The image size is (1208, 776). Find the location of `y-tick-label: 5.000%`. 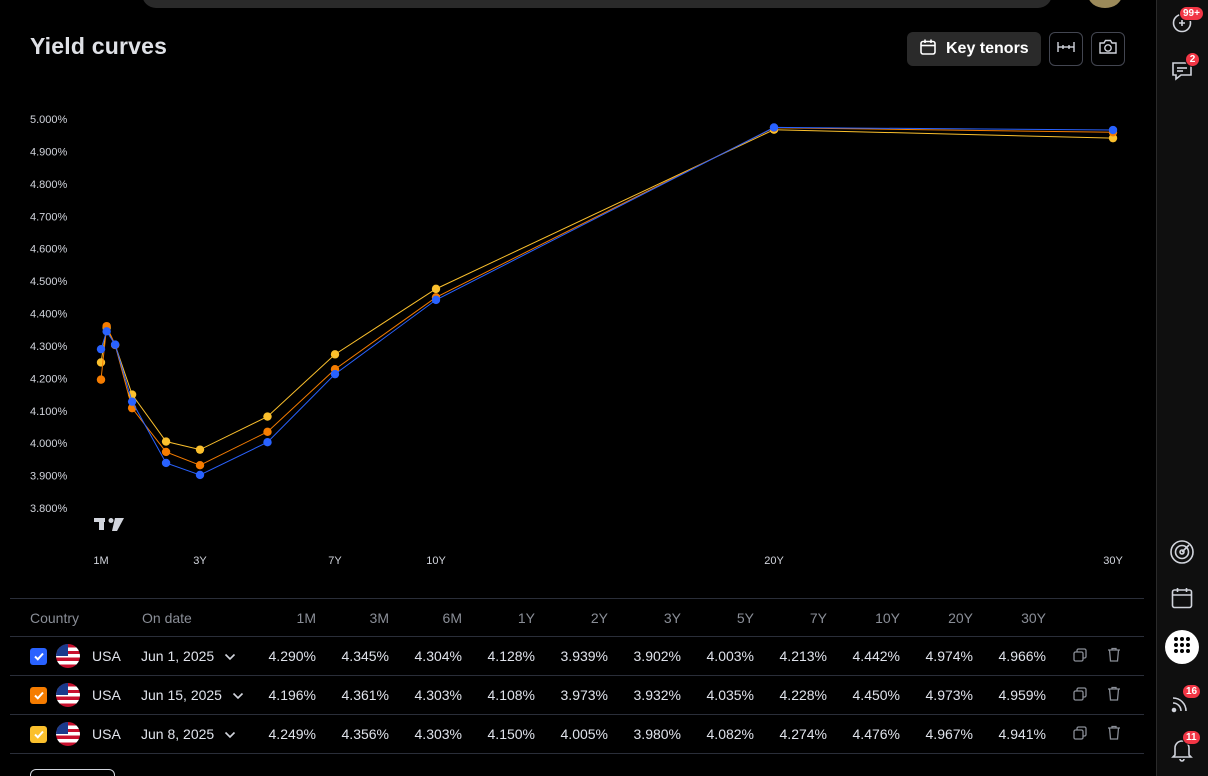

y-tick-label: 5.000% is located at coordinates (49, 120).